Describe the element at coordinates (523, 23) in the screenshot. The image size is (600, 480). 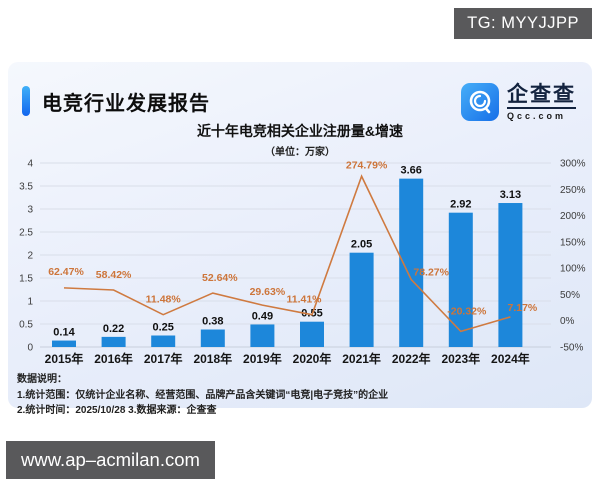
I see `telegram-contact-badge: TG: MYYJJPP` at that location.